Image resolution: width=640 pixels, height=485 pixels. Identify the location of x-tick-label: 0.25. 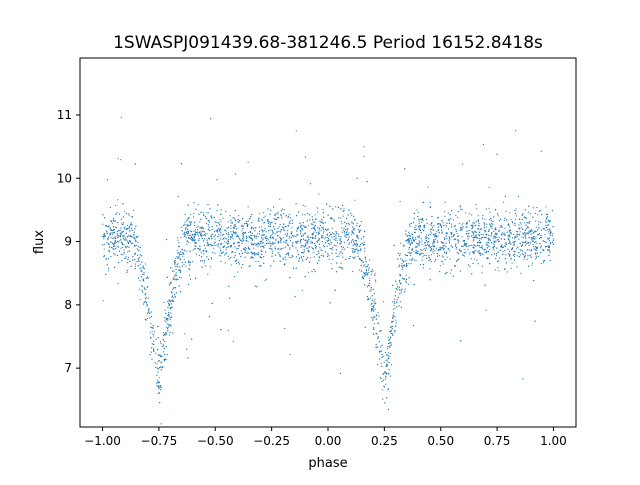
(384, 441).